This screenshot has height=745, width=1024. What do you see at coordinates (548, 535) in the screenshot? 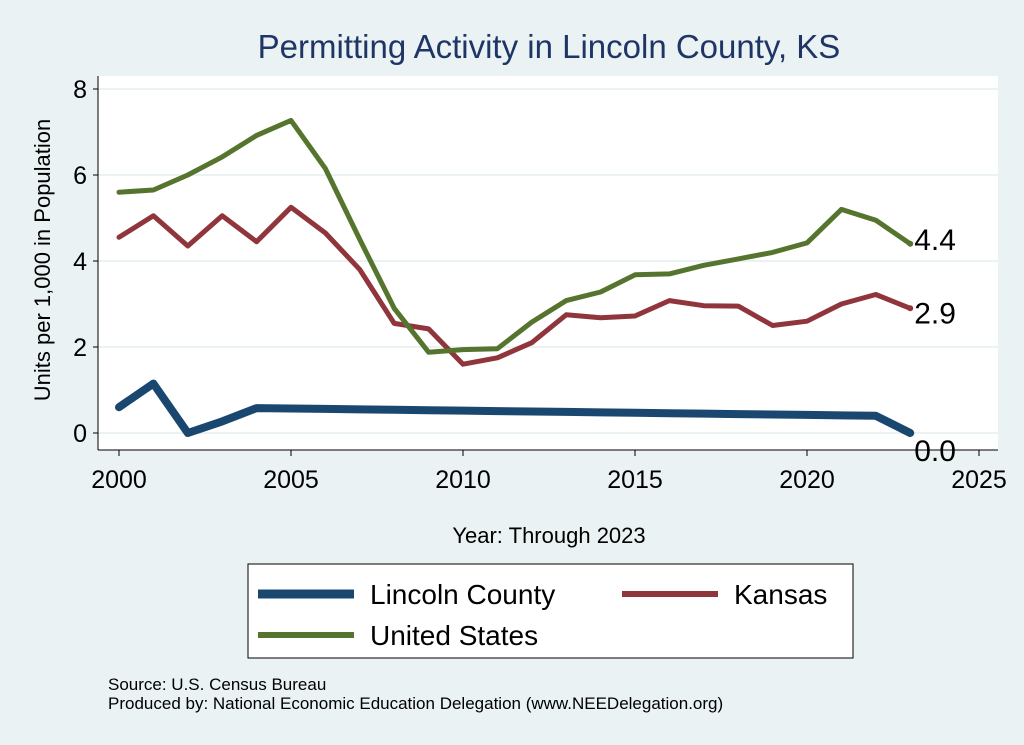
I see `x-axis-label: Year: Through 2023` at bounding box center [548, 535].